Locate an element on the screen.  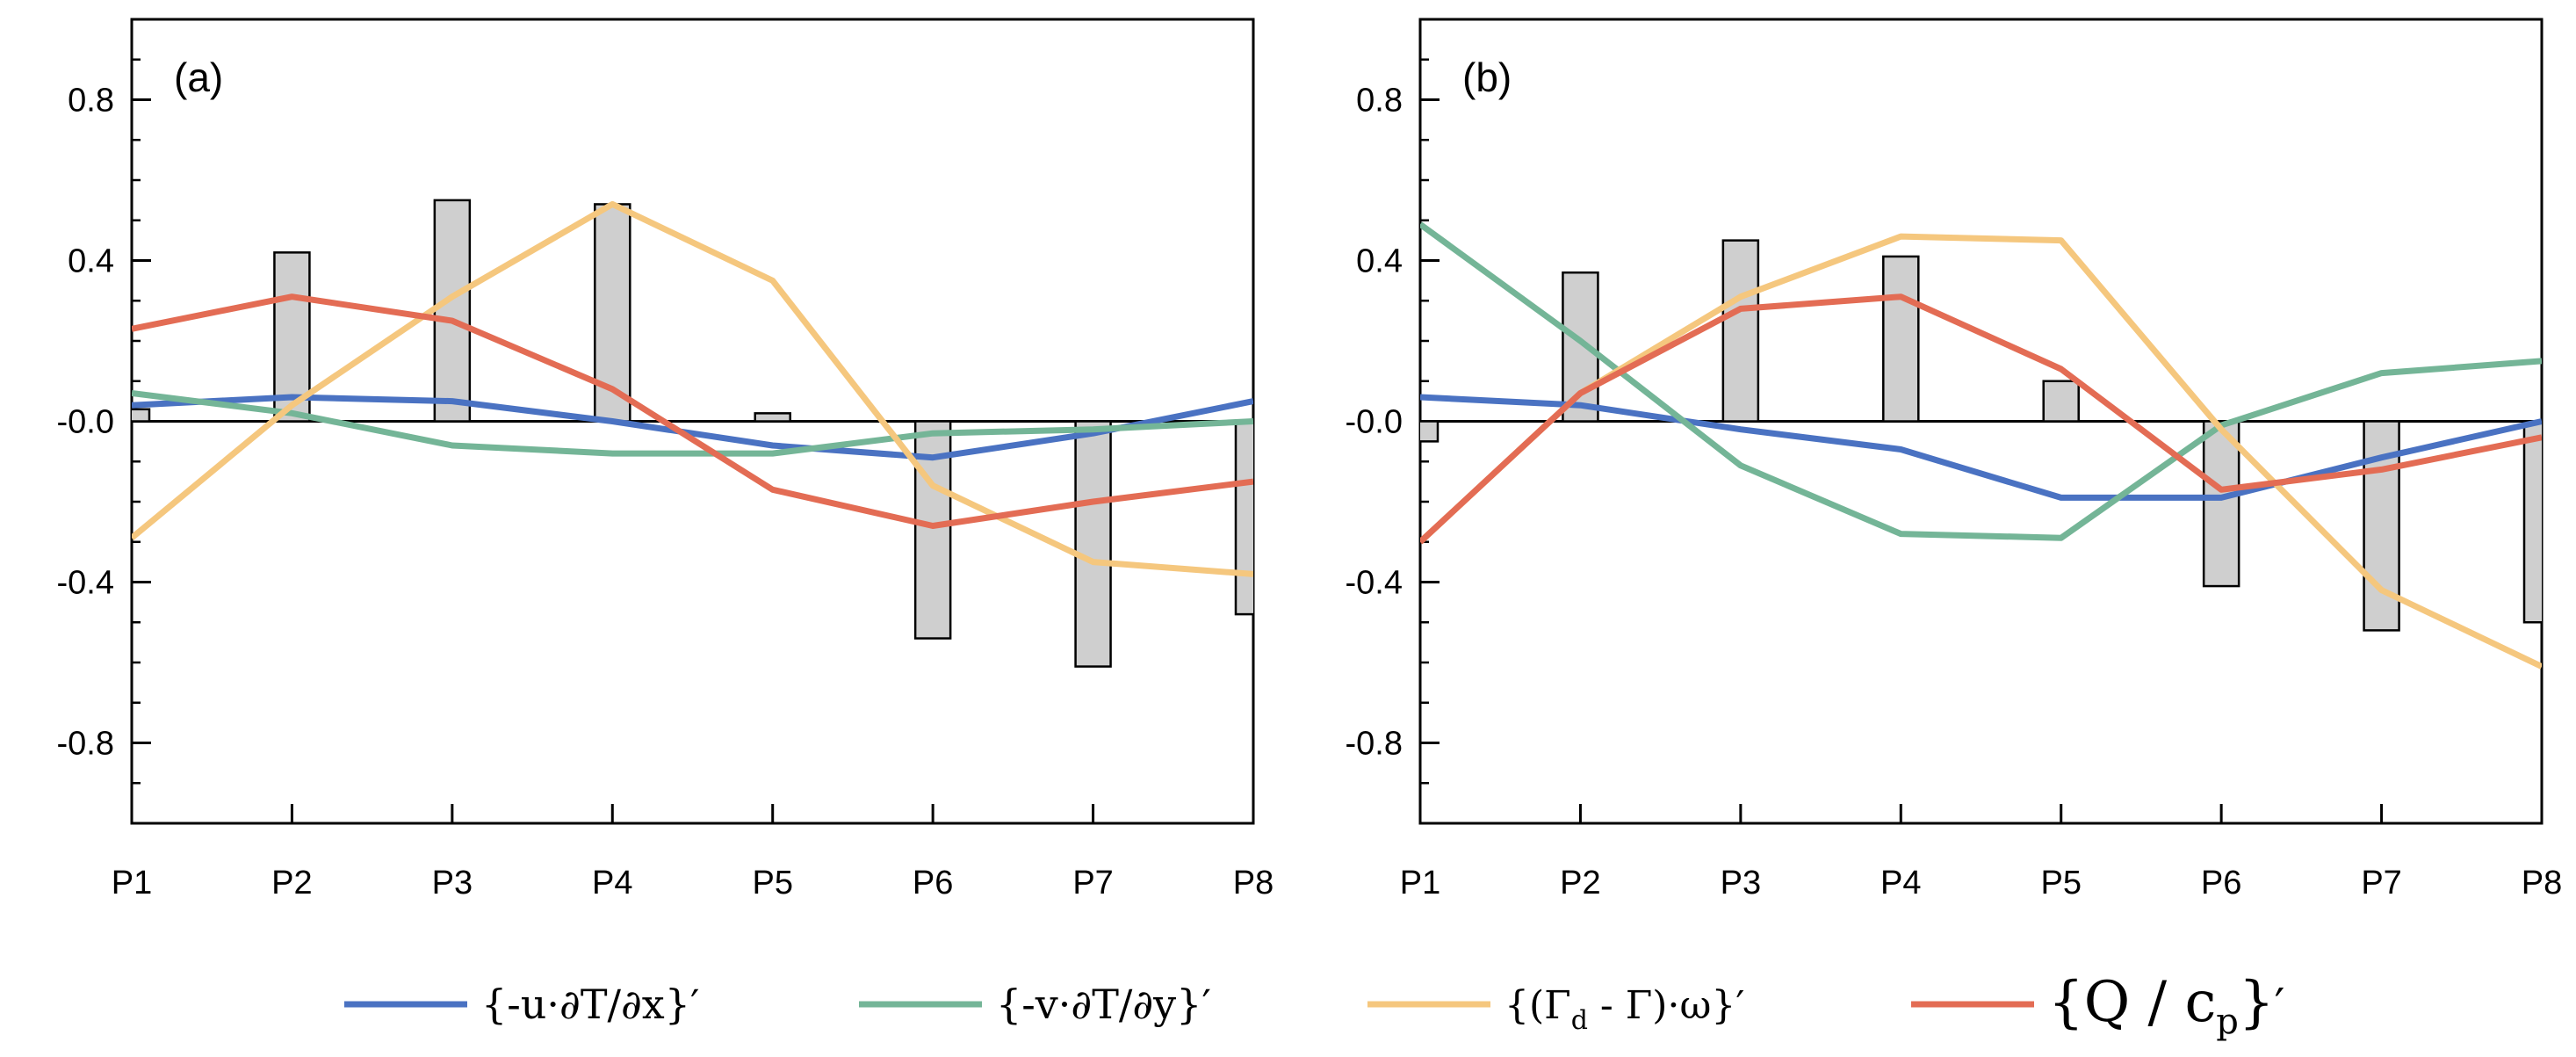
bar-p7 is located at coordinates (1093, 544).